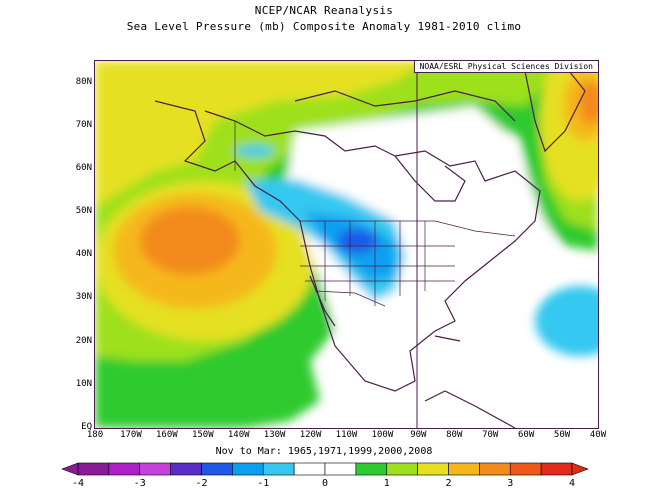 This screenshot has height=502, width=648. Describe the element at coordinates (580, 469) in the screenshot. I see `colorbar-max-arrow` at that location.